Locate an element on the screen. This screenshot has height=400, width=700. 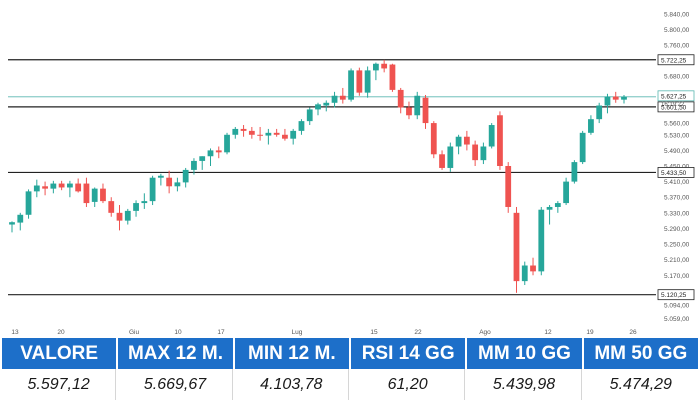
x-tick-label: 15 is located at coordinates (374, 332).